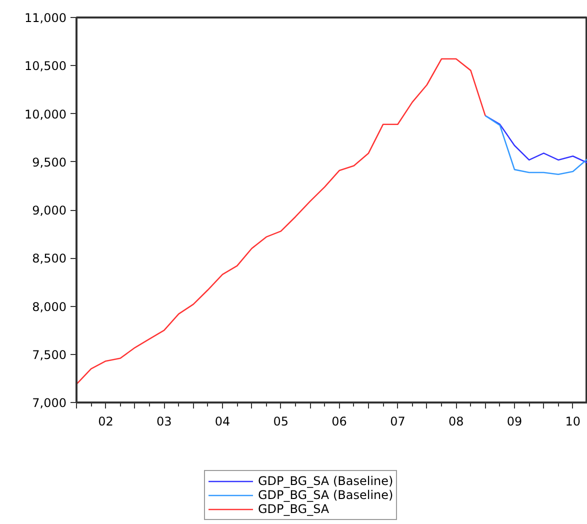 The height and width of the screenshot is (524, 587). What do you see at coordinates (49, 211) in the screenshot?
I see `y-tick-label: 9,000` at bounding box center [49, 211].